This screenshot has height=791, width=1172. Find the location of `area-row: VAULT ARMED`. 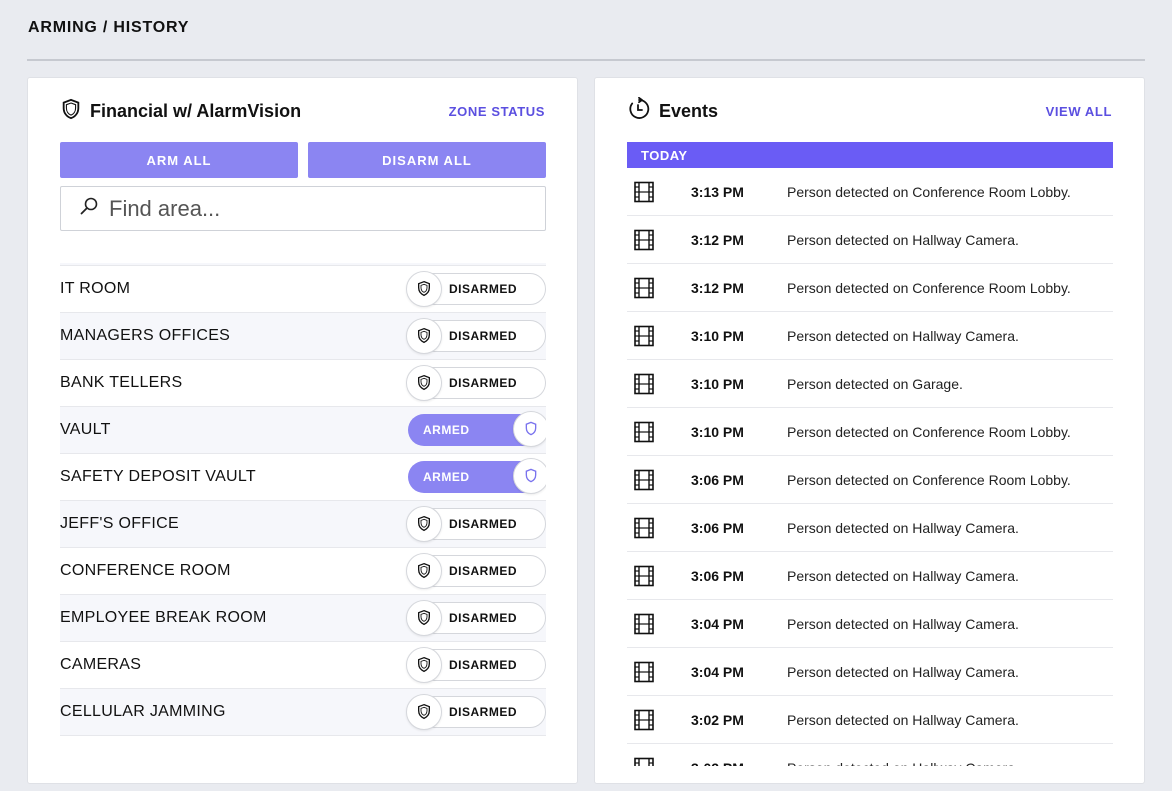

area-row: VAULT ARMED is located at coordinates (303, 430).